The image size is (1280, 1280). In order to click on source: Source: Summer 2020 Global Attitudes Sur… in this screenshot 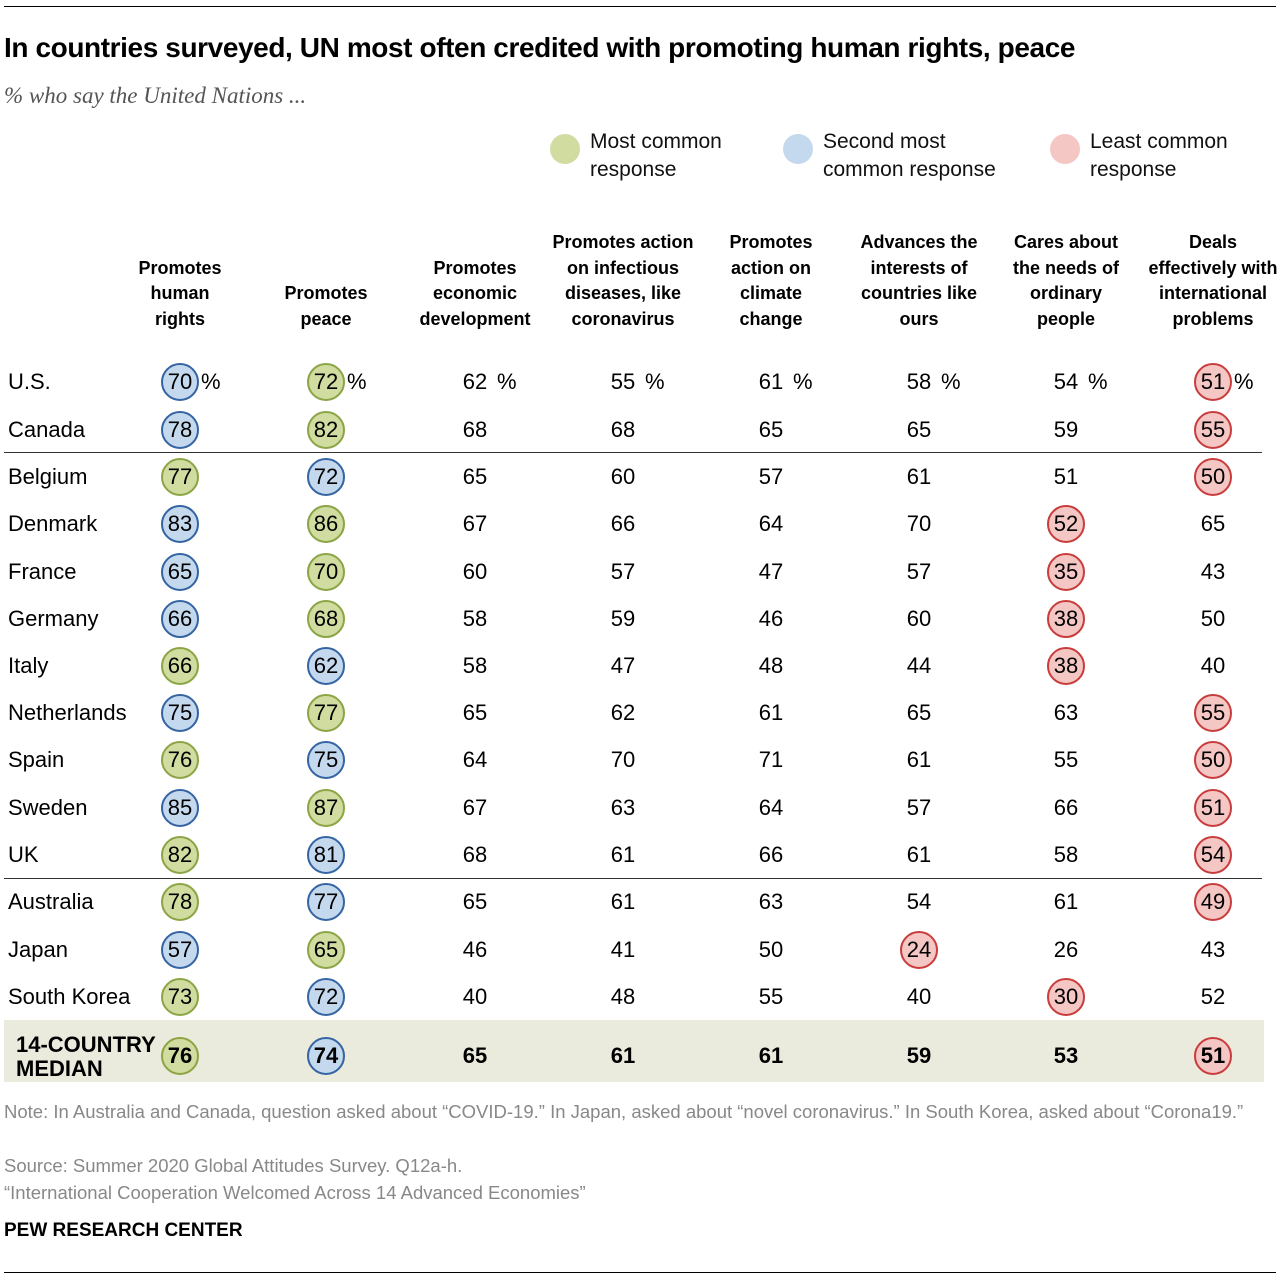, I will do `click(233, 1165)`.